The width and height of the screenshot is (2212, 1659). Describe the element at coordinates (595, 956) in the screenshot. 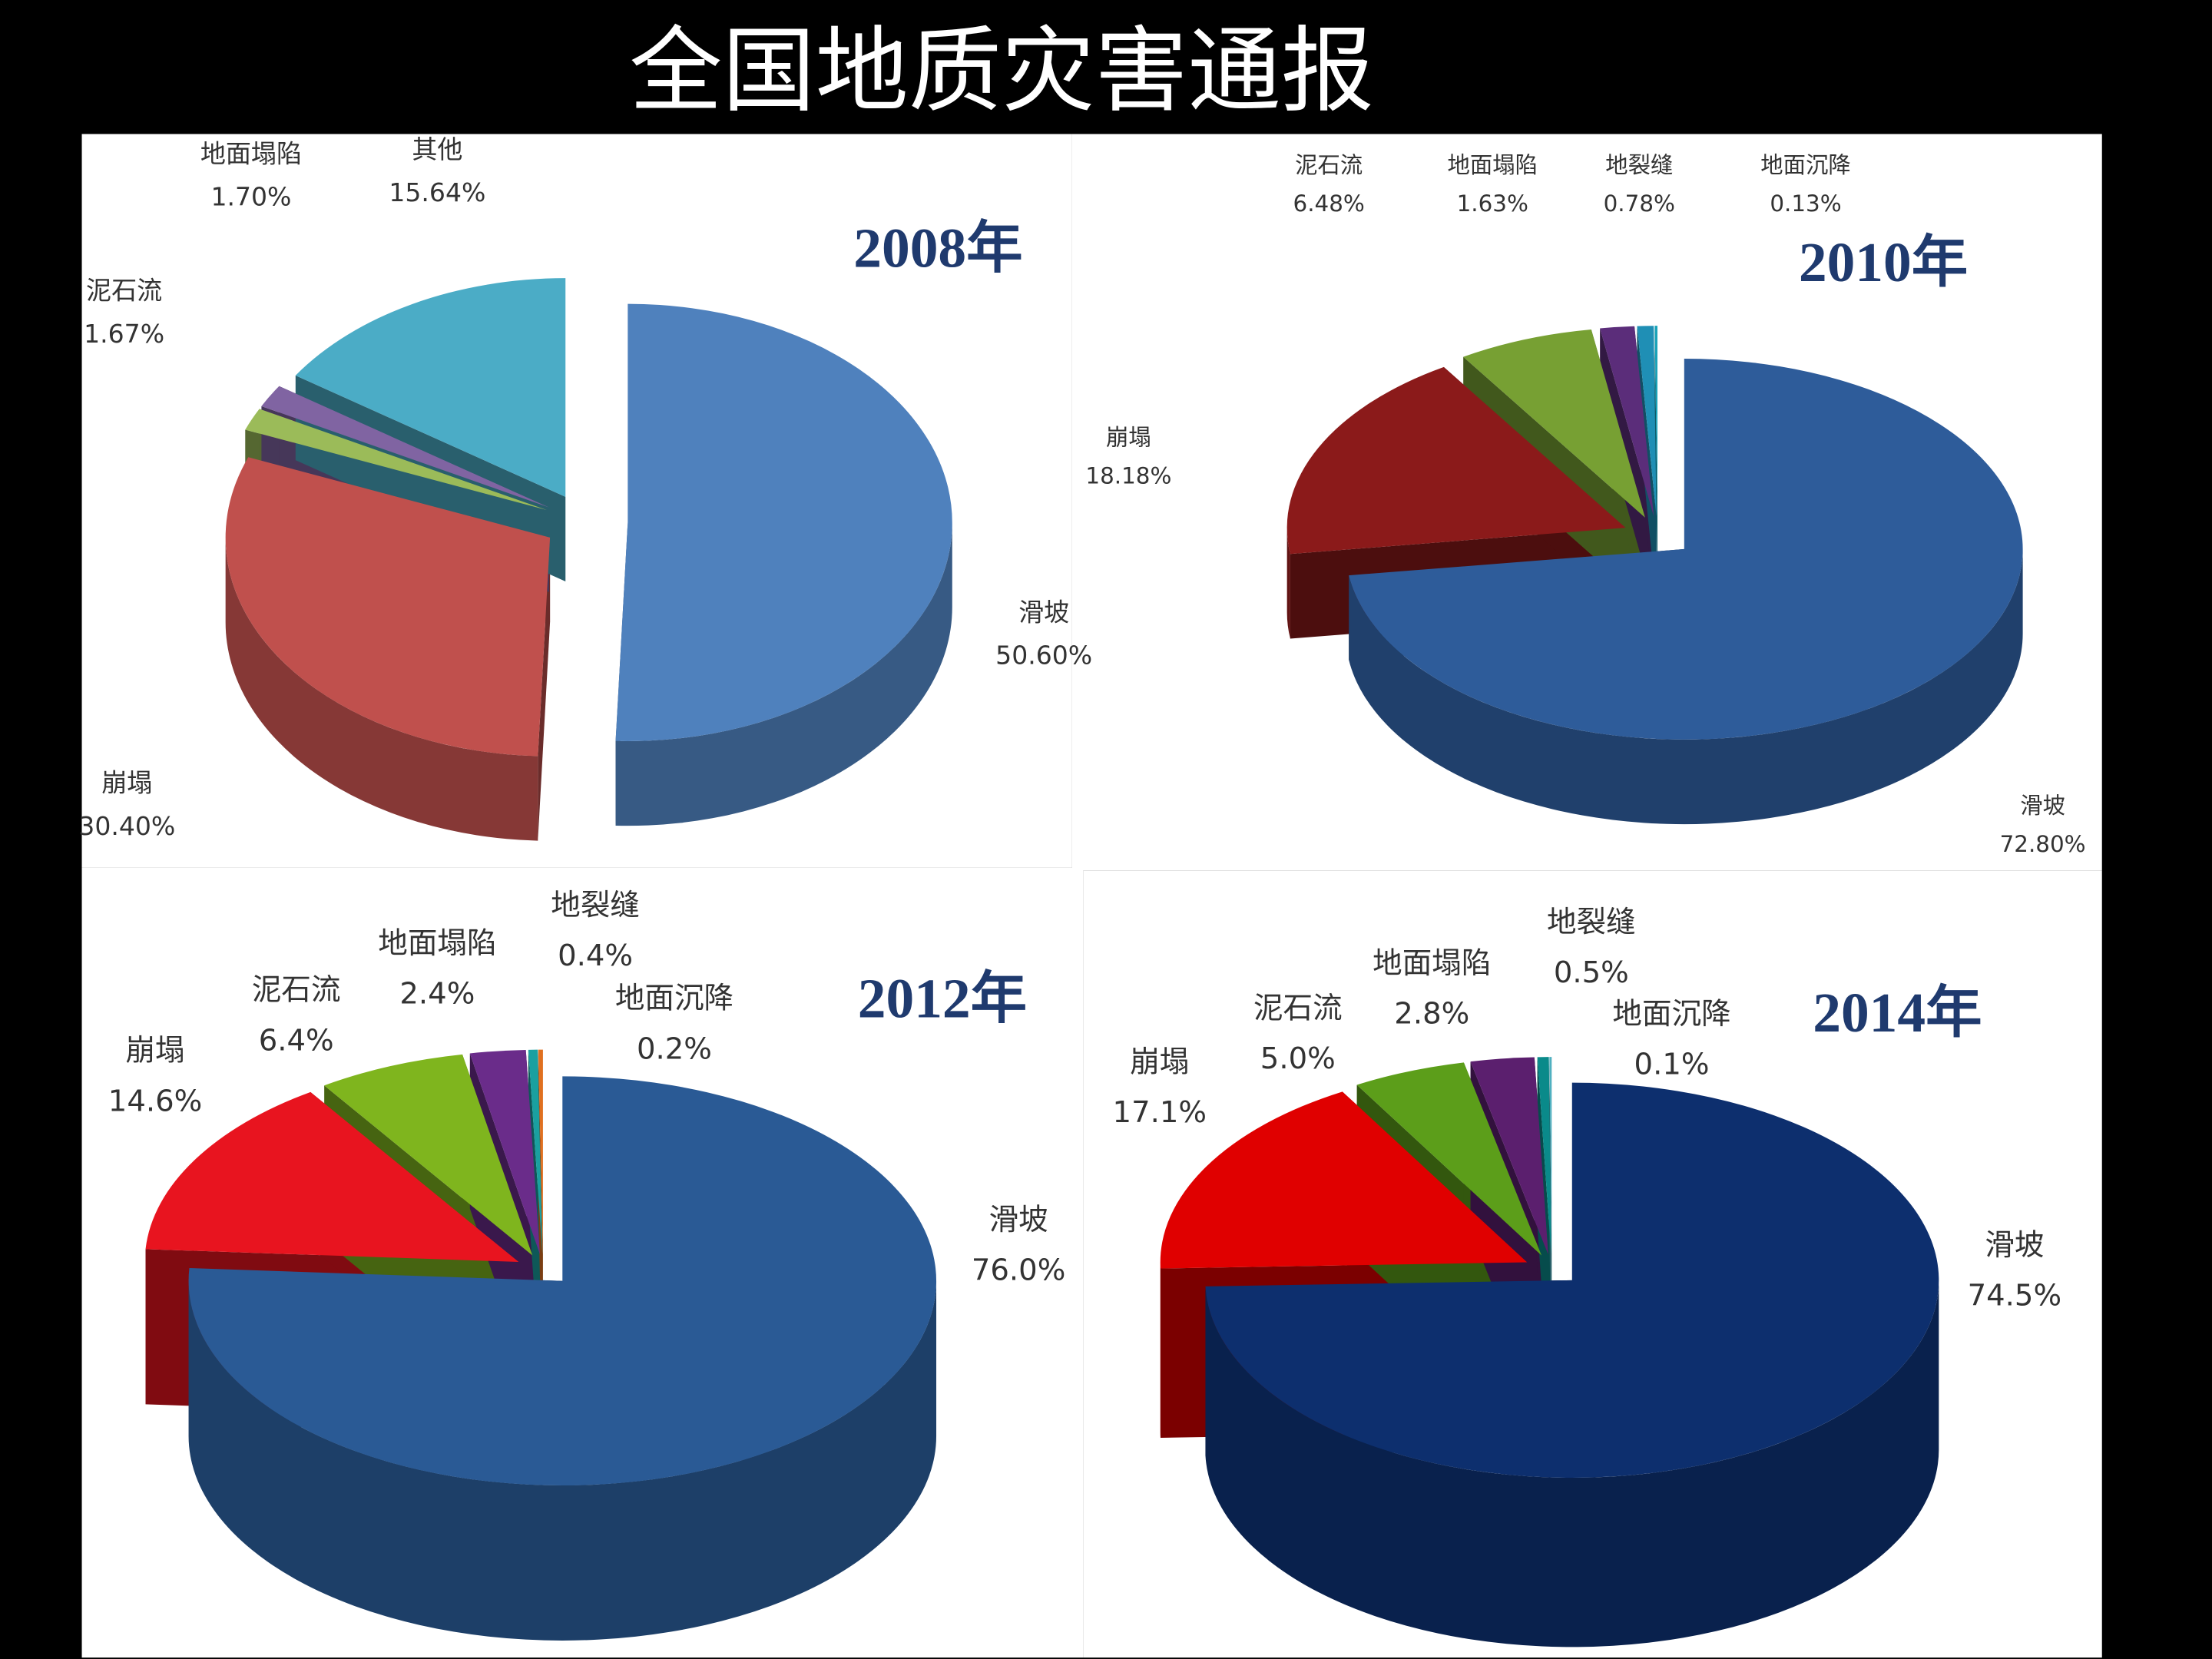

I see `slice-value-label: 0.4%` at that location.